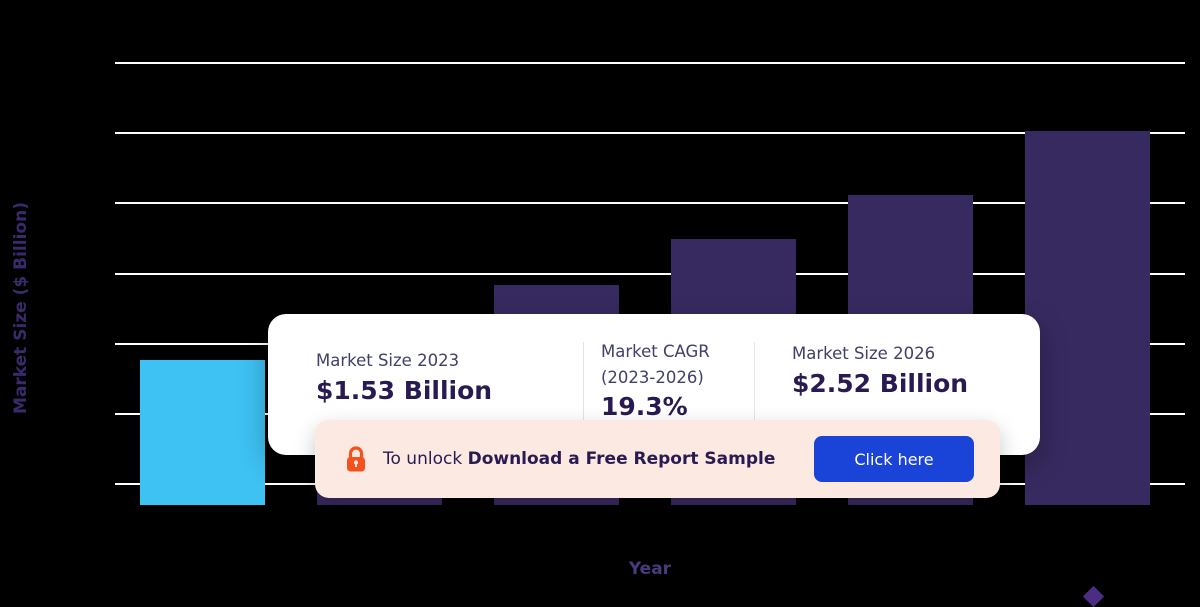  Describe the element at coordinates (621, 459) in the screenshot. I see `unlock-text-bold: Download a Free Report Sample` at that location.